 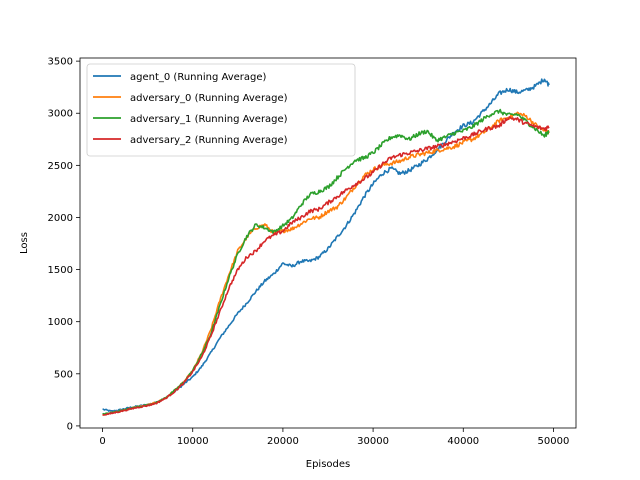 What do you see at coordinates (328, 464) in the screenshot?
I see `x-axis-label: Episodes` at bounding box center [328, 464].